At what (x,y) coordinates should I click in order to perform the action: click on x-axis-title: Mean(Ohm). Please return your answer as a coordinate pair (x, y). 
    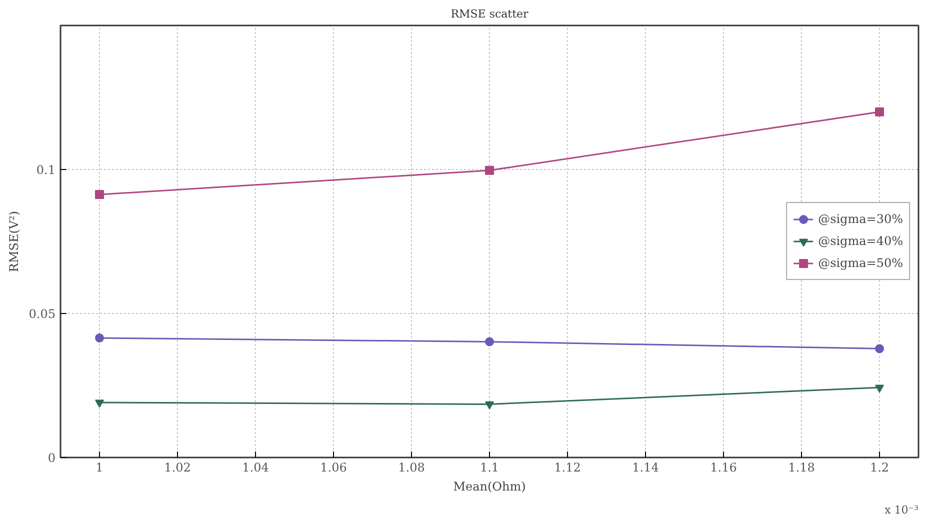
    Looking at the image, I should click on (489, 487).